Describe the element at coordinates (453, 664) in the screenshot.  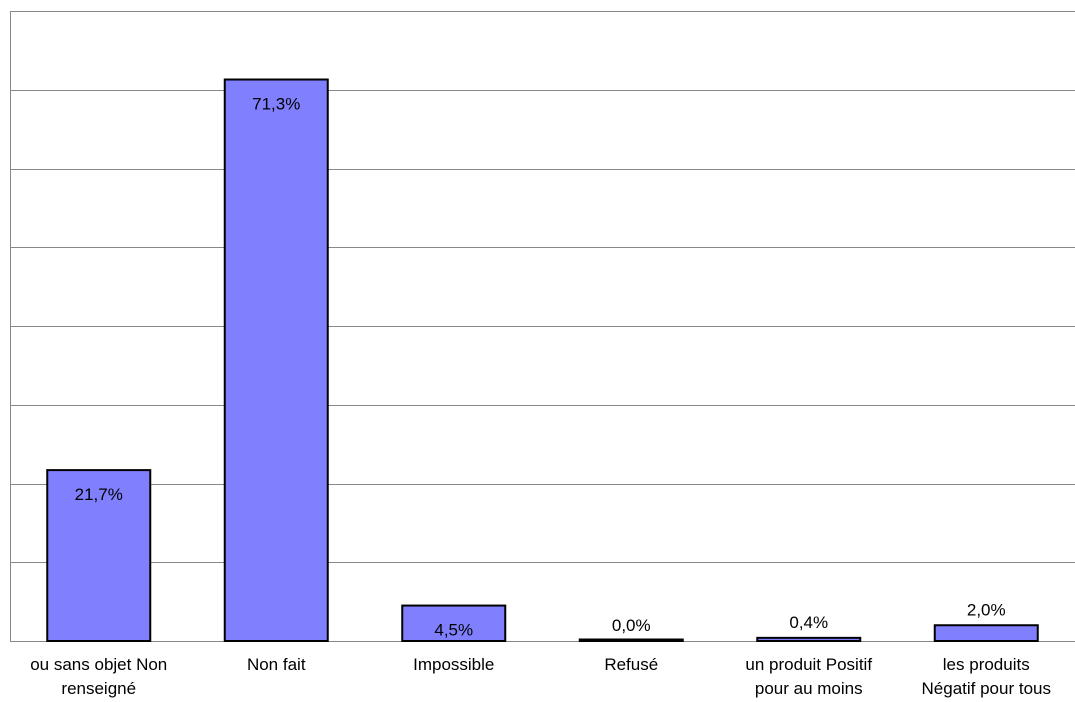
I see `category-label: Impossible` at that location.